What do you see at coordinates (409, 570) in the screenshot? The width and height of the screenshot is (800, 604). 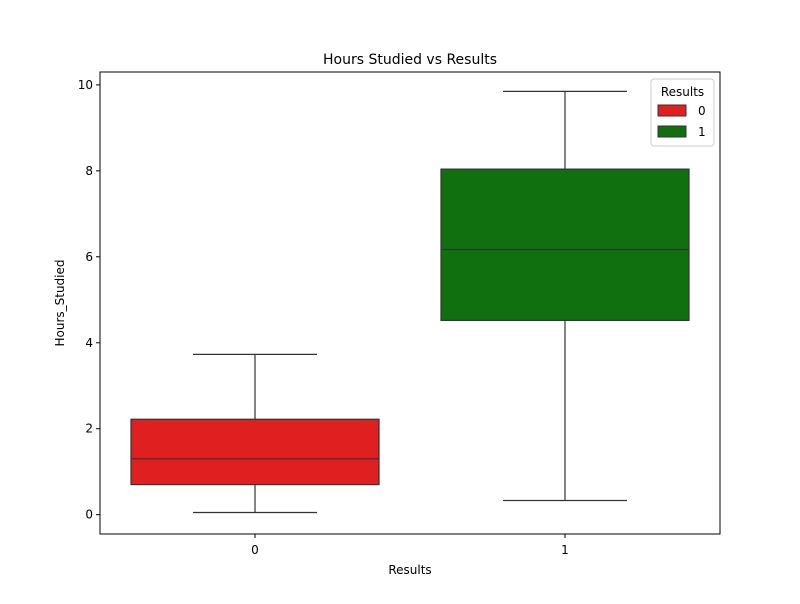 I see `x-axis-label: Results` at bounding box center [409, 570].